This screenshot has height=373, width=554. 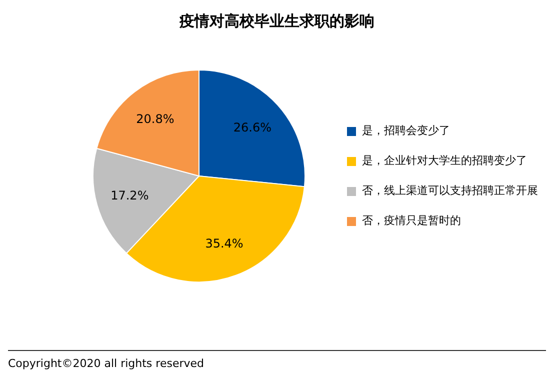 What do you see at coordinates (444, 161) in the screenshot?
I see `legend-label: 是，企业针对大学生的招聘变少了` at bounding box center [444, 161].